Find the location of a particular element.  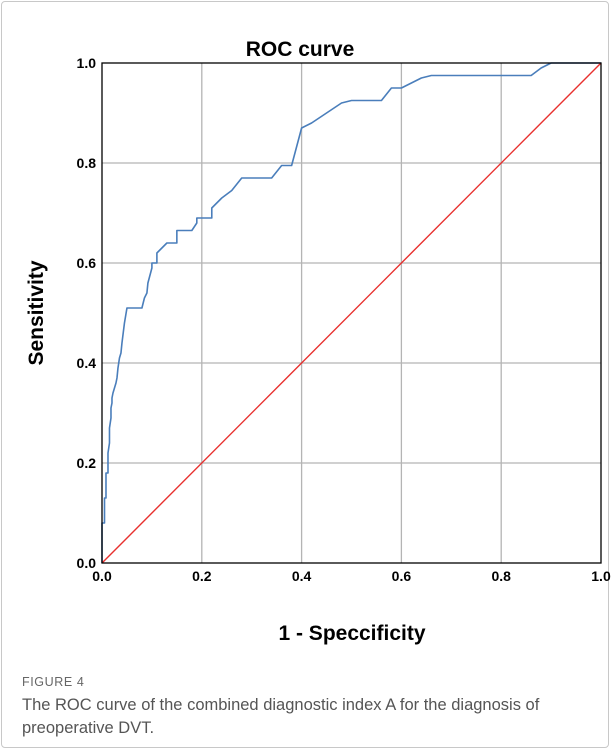

y-tick-labels: 0.0 0.2 0.4 0.6 0.8 1.0 is located at coordinates (87, 313).